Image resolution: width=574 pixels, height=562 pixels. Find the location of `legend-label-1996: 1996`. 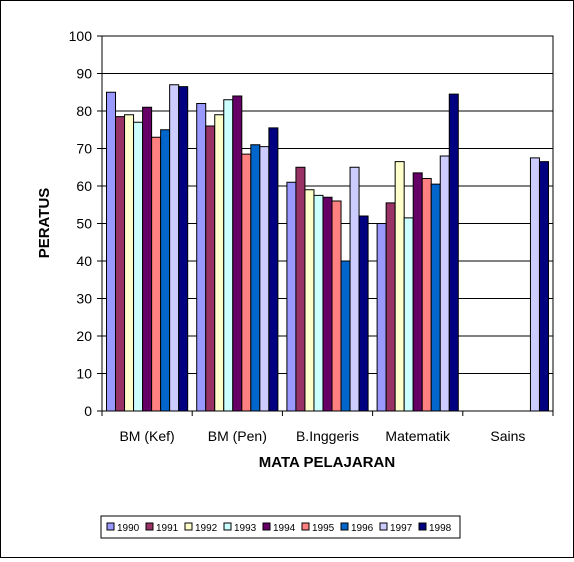

legend-label-1996: 1996 is located at coordinates (362, 528).